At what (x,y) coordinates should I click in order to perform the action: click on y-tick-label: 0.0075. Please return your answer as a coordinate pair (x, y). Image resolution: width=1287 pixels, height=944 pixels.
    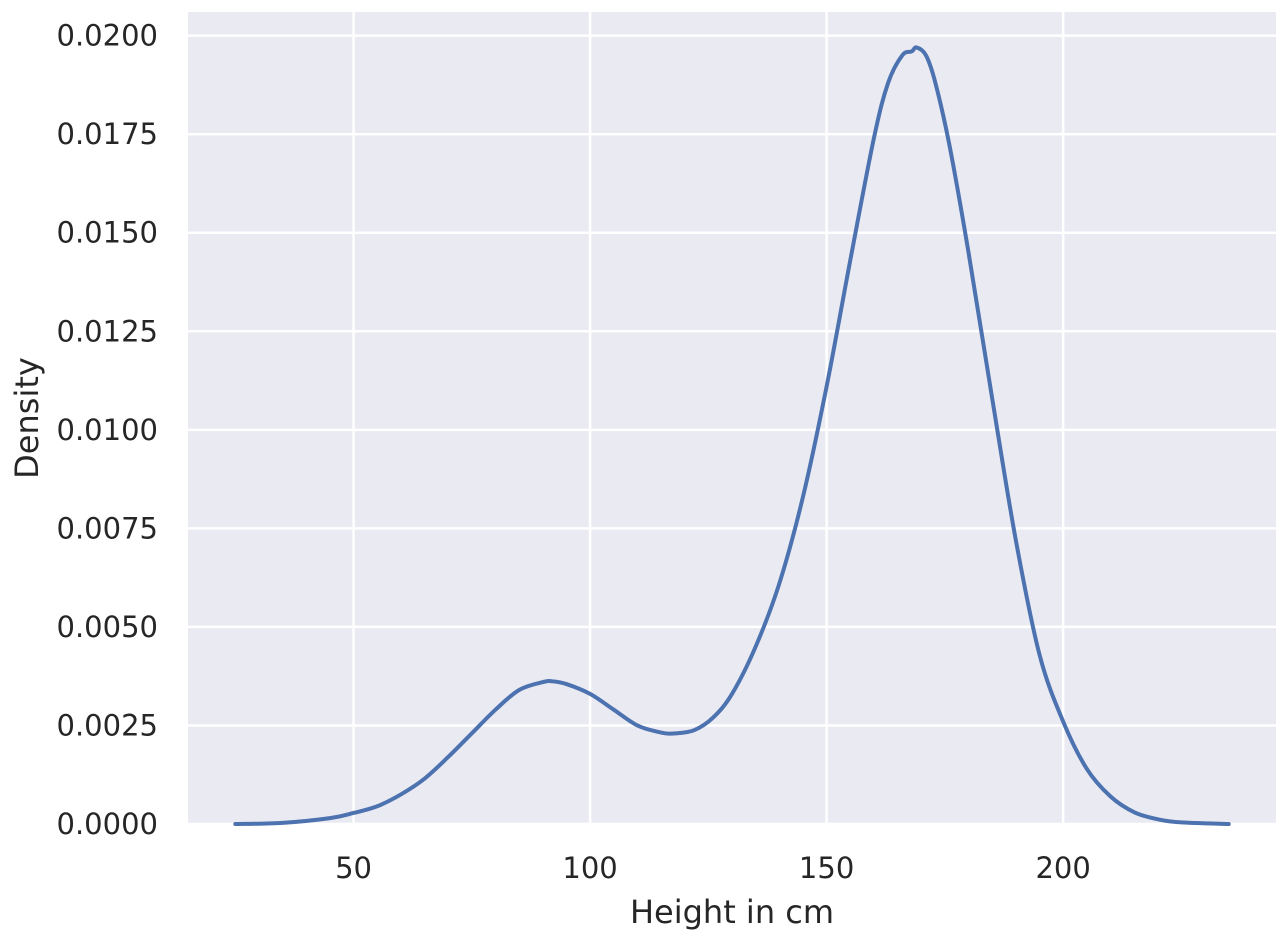
    Looking at the image, I should click on (107, 528).